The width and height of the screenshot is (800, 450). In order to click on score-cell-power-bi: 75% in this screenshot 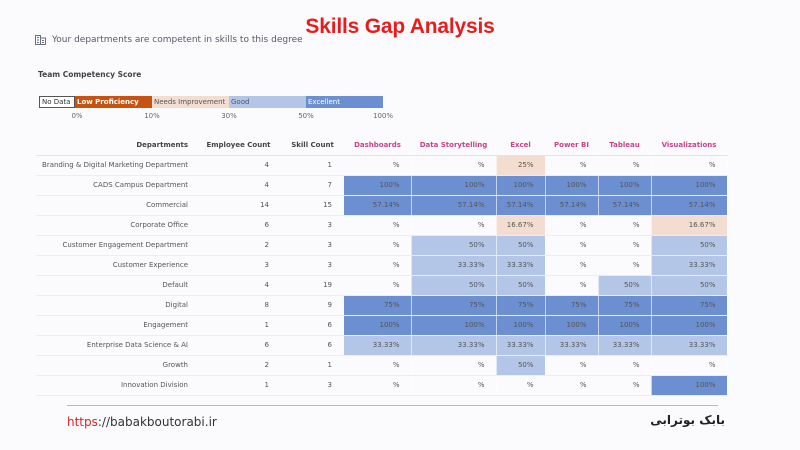, I will do `click(572, 305)`.